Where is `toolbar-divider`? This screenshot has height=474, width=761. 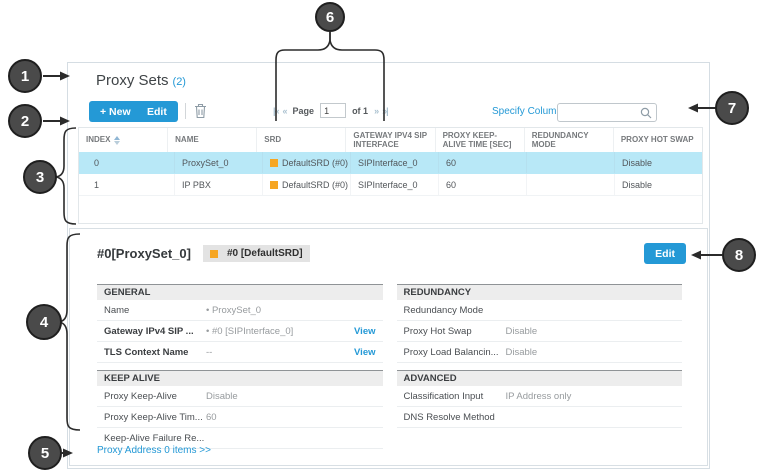
toolbar-divider is located at coordinates (185, 111).